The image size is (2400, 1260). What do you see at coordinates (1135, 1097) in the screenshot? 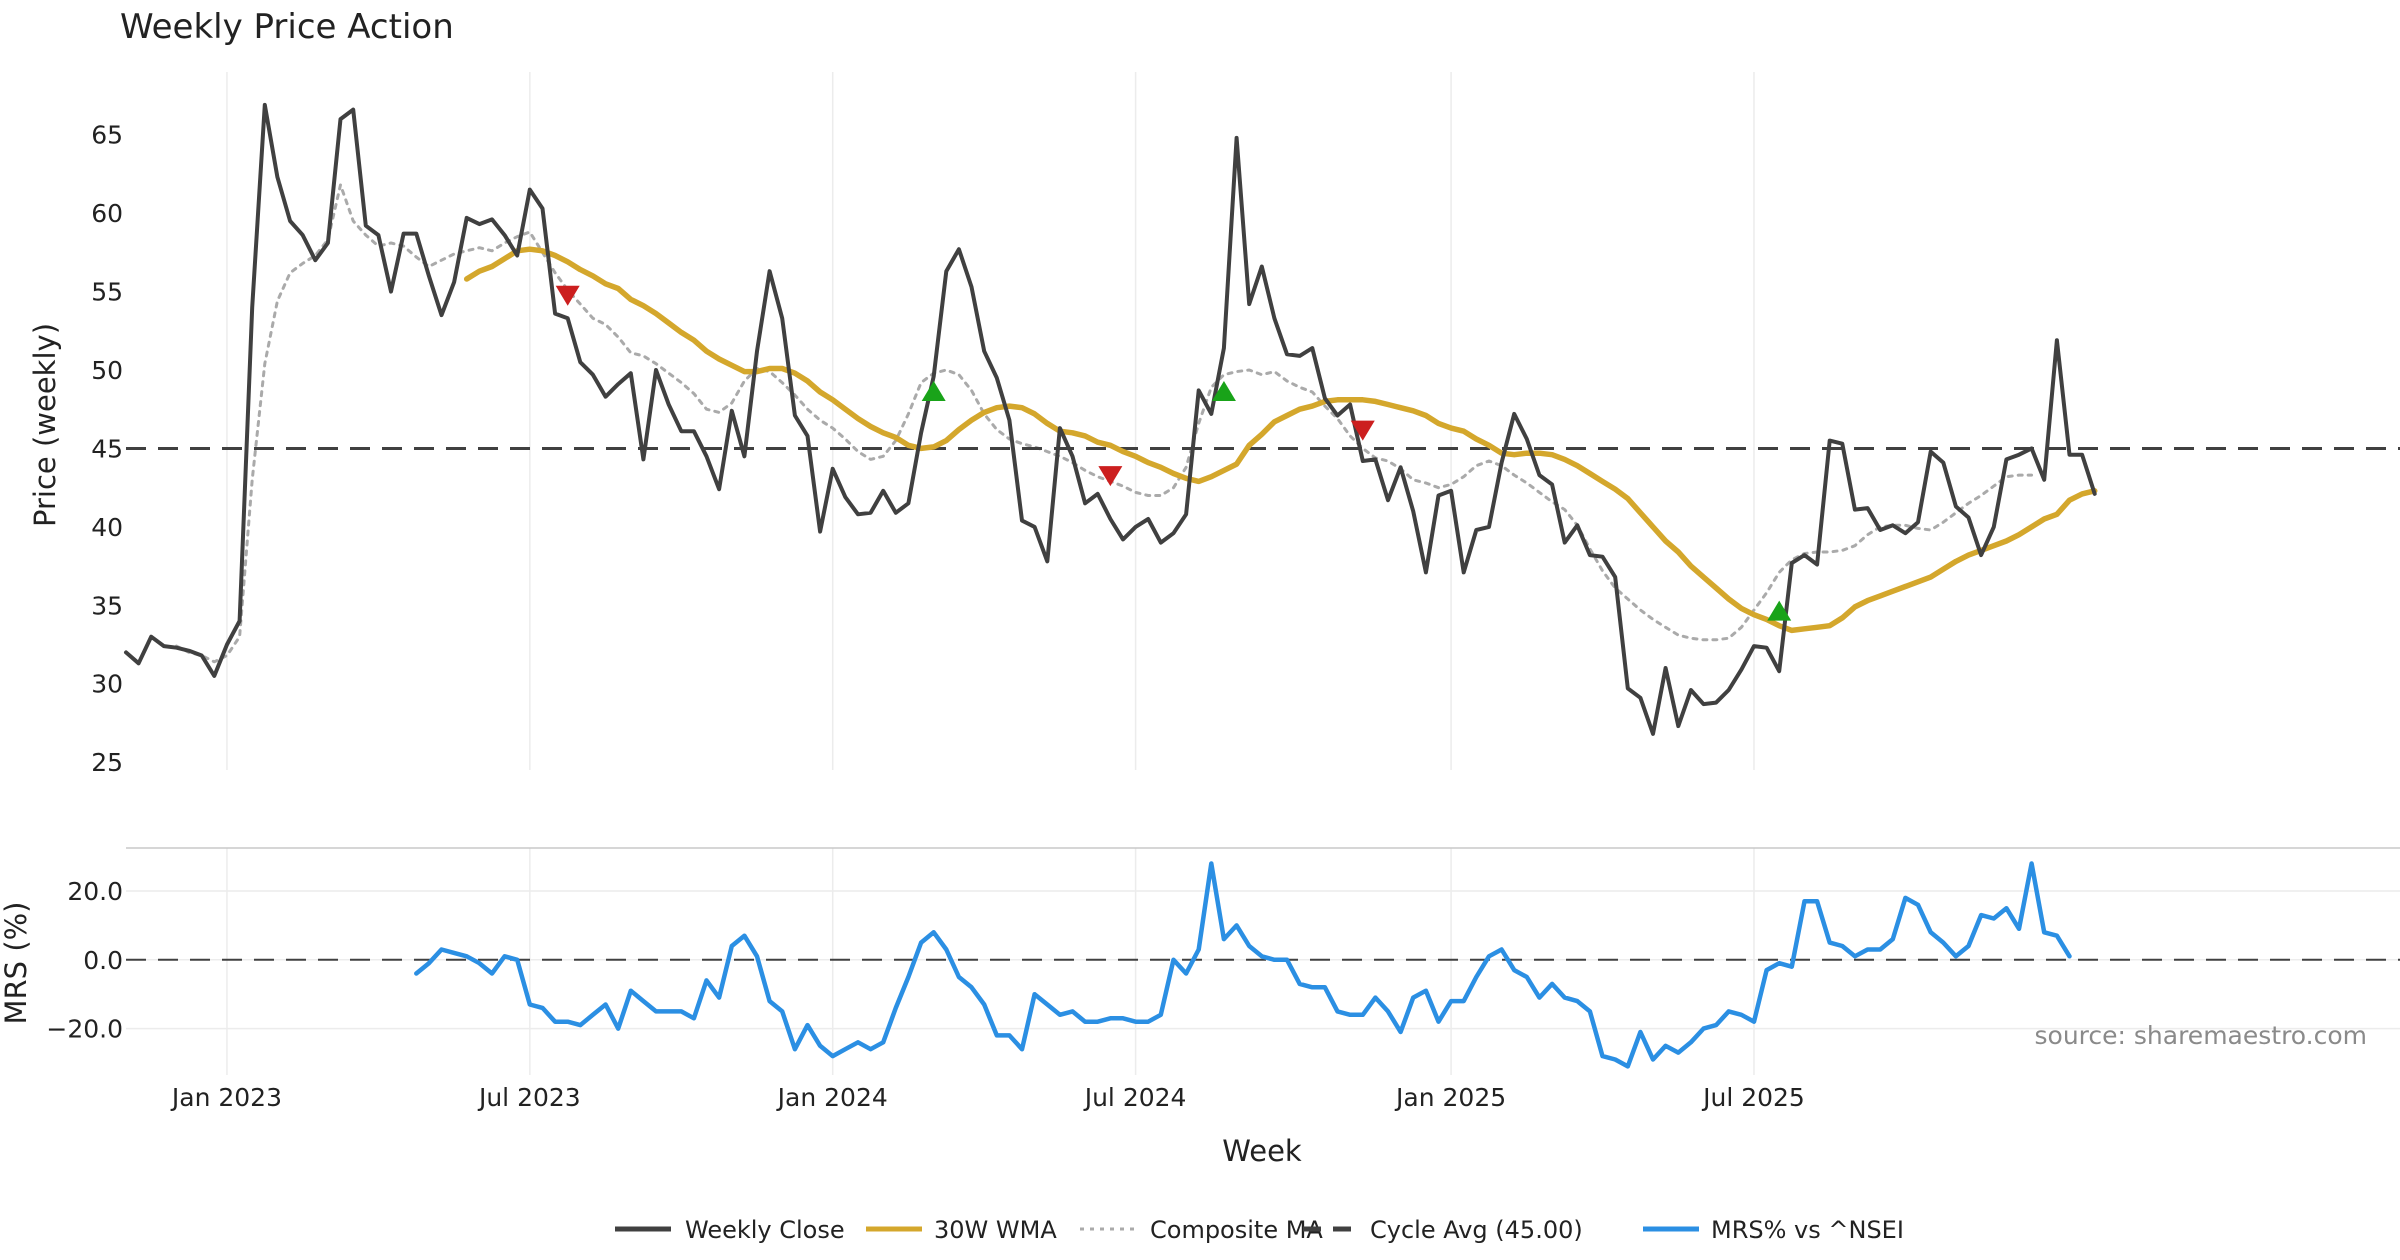
I see `x-tick-label: Jul 2024` at bounding box center [1135, 1097].